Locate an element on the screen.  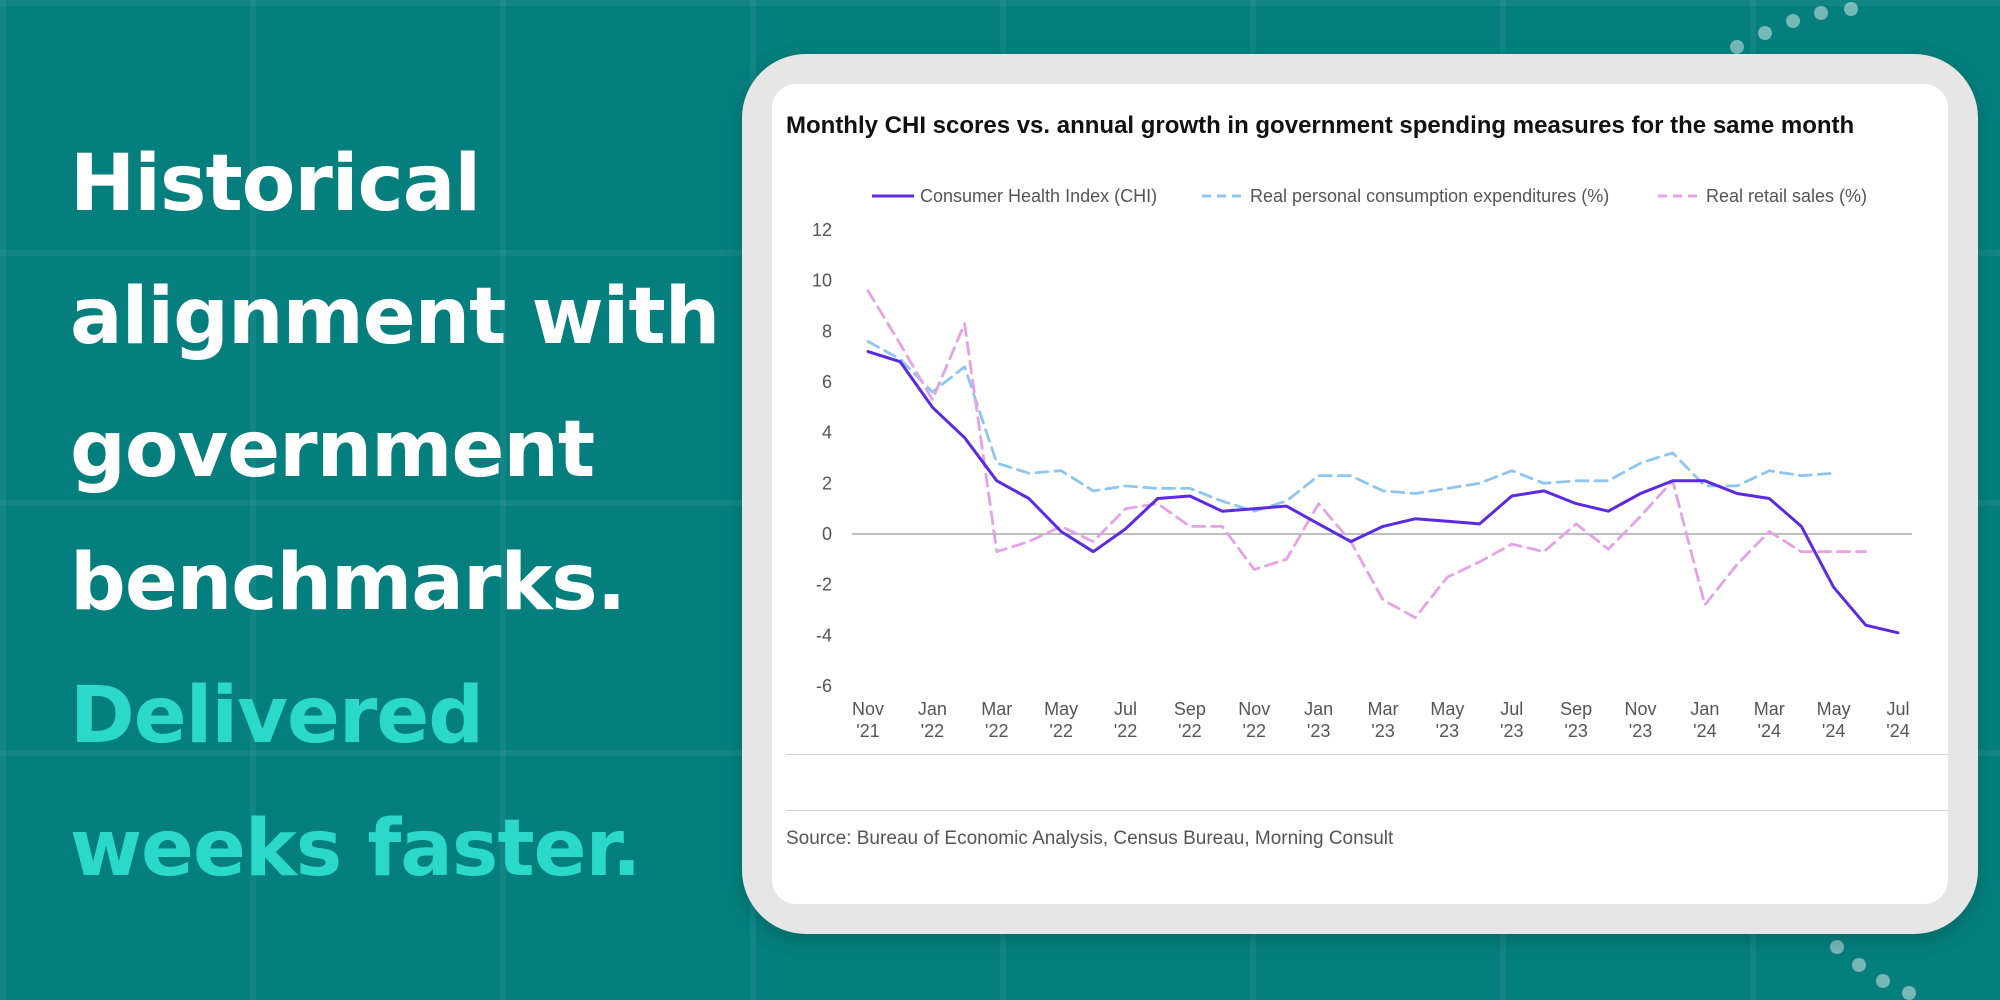
y-tick-label: 8 is located at coordinates (827, 331).